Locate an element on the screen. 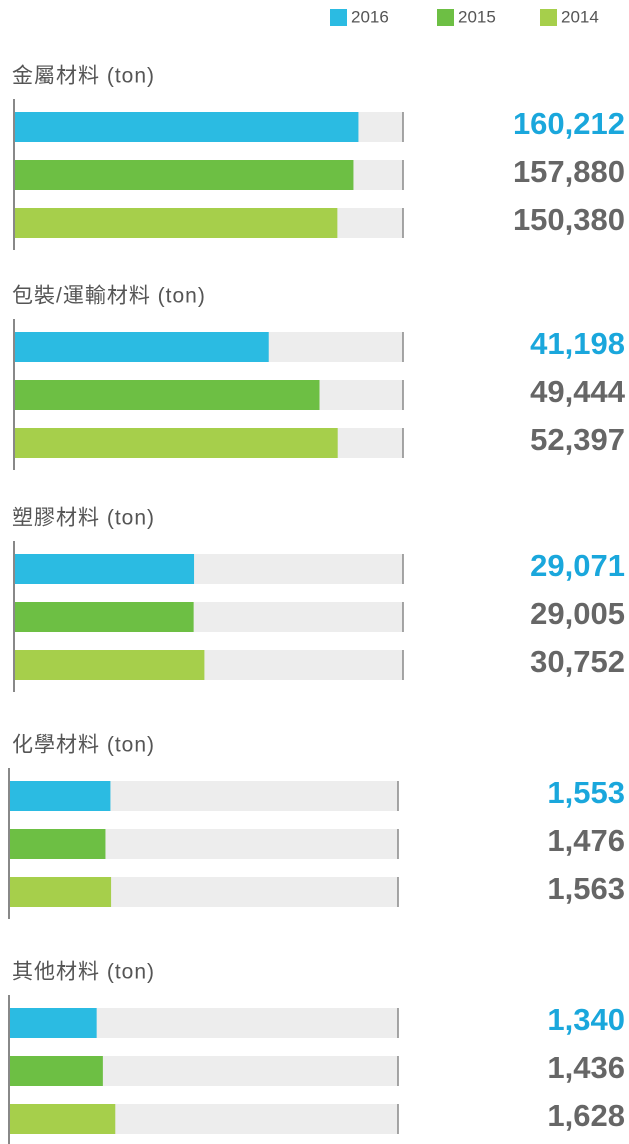 This screenshot has width=629, height=1144. panel-title: 包裝/運輸材料 (ton) is located at coordinates (109, 296).